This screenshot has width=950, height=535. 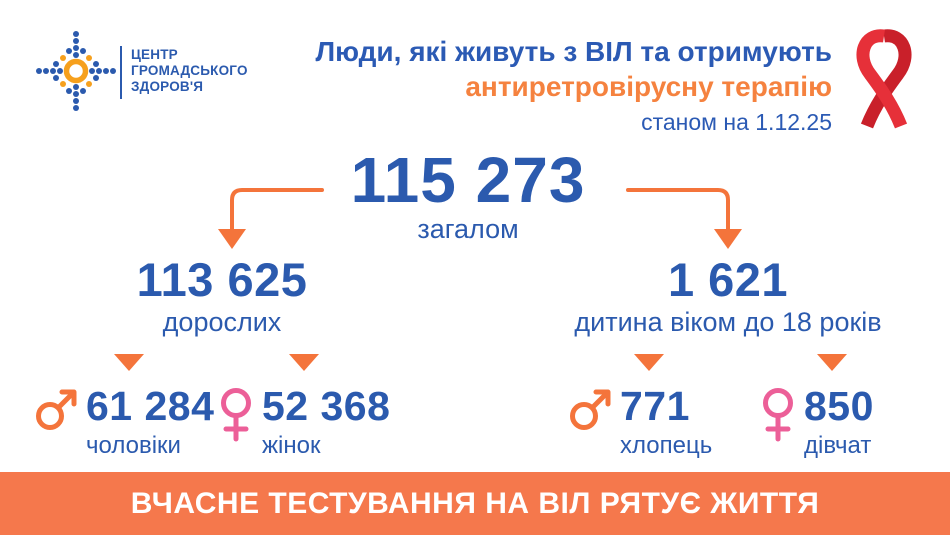 I want to click on girls-label: дівчат, so click(x=838, y=445).